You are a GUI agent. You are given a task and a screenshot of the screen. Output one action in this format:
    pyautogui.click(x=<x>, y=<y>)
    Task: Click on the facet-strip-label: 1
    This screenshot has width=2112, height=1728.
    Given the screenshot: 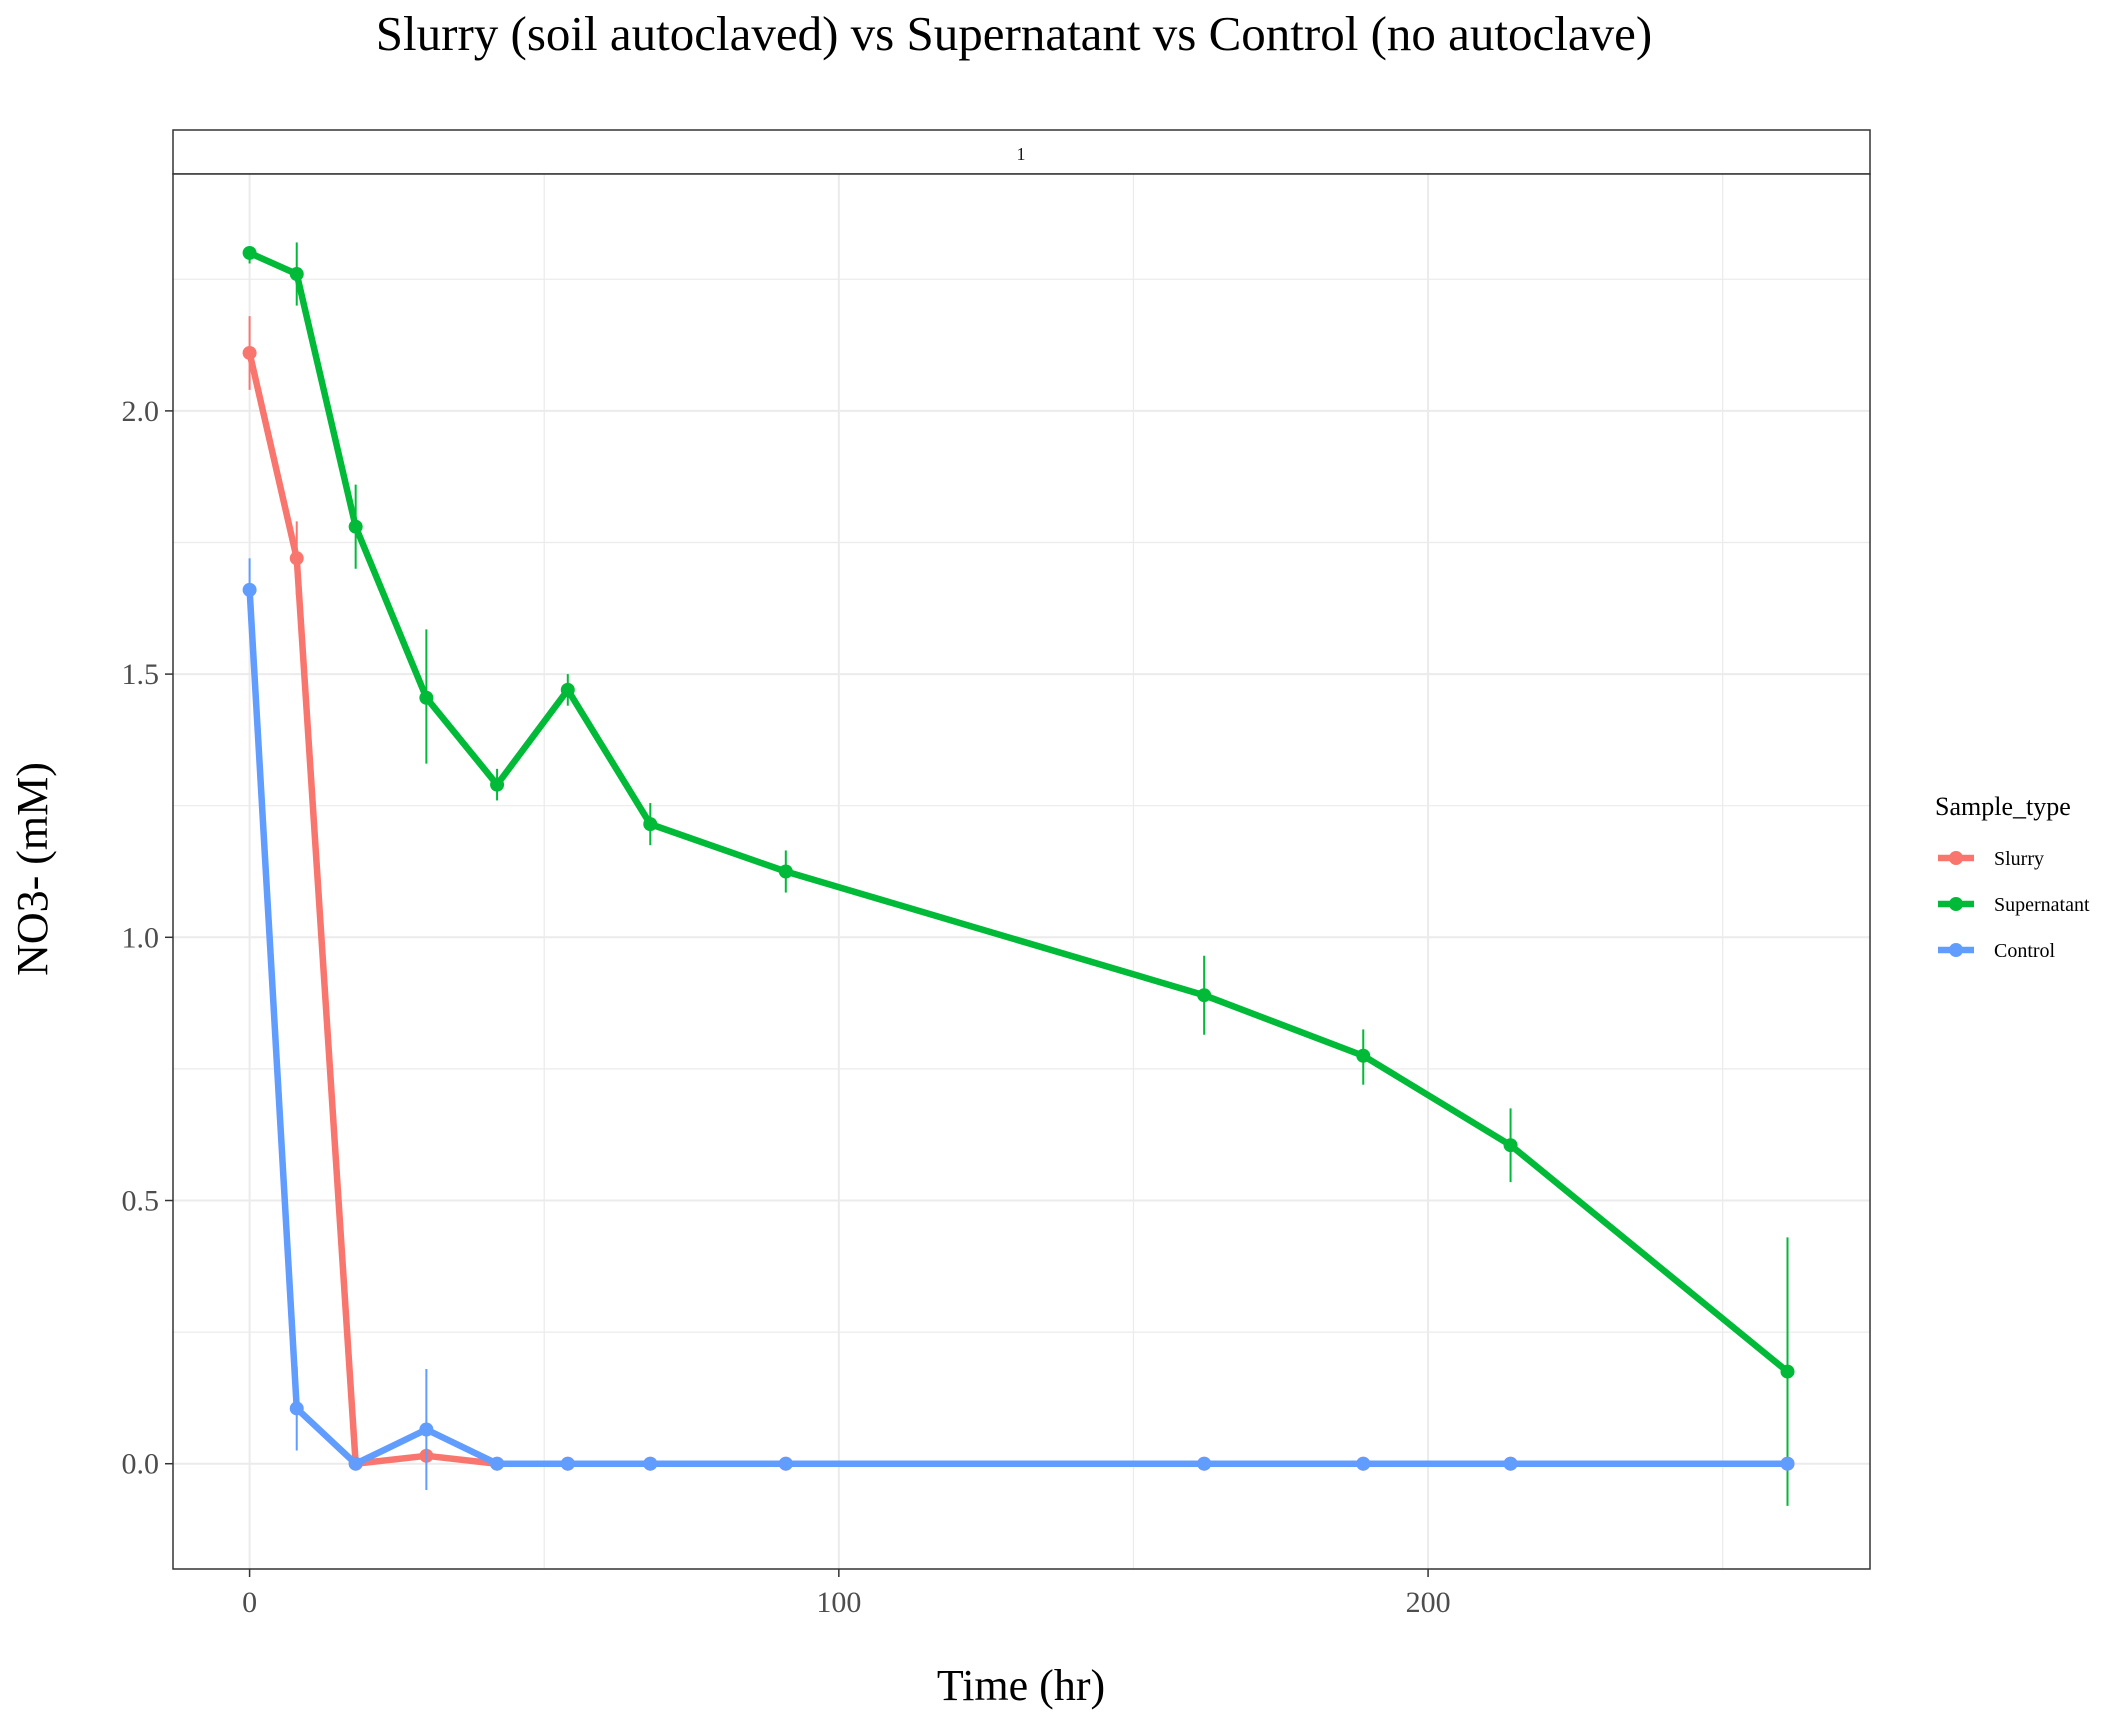 What is the action you would take?
    pyautogui.click(x=1021, y=154)
    